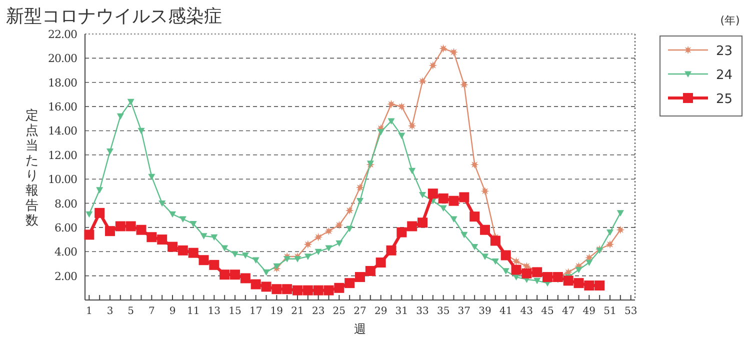 Image resolution: width=750 pixels, height=339 pixels. I want to click on y-tick-label: 12.00, so click(63, 155).